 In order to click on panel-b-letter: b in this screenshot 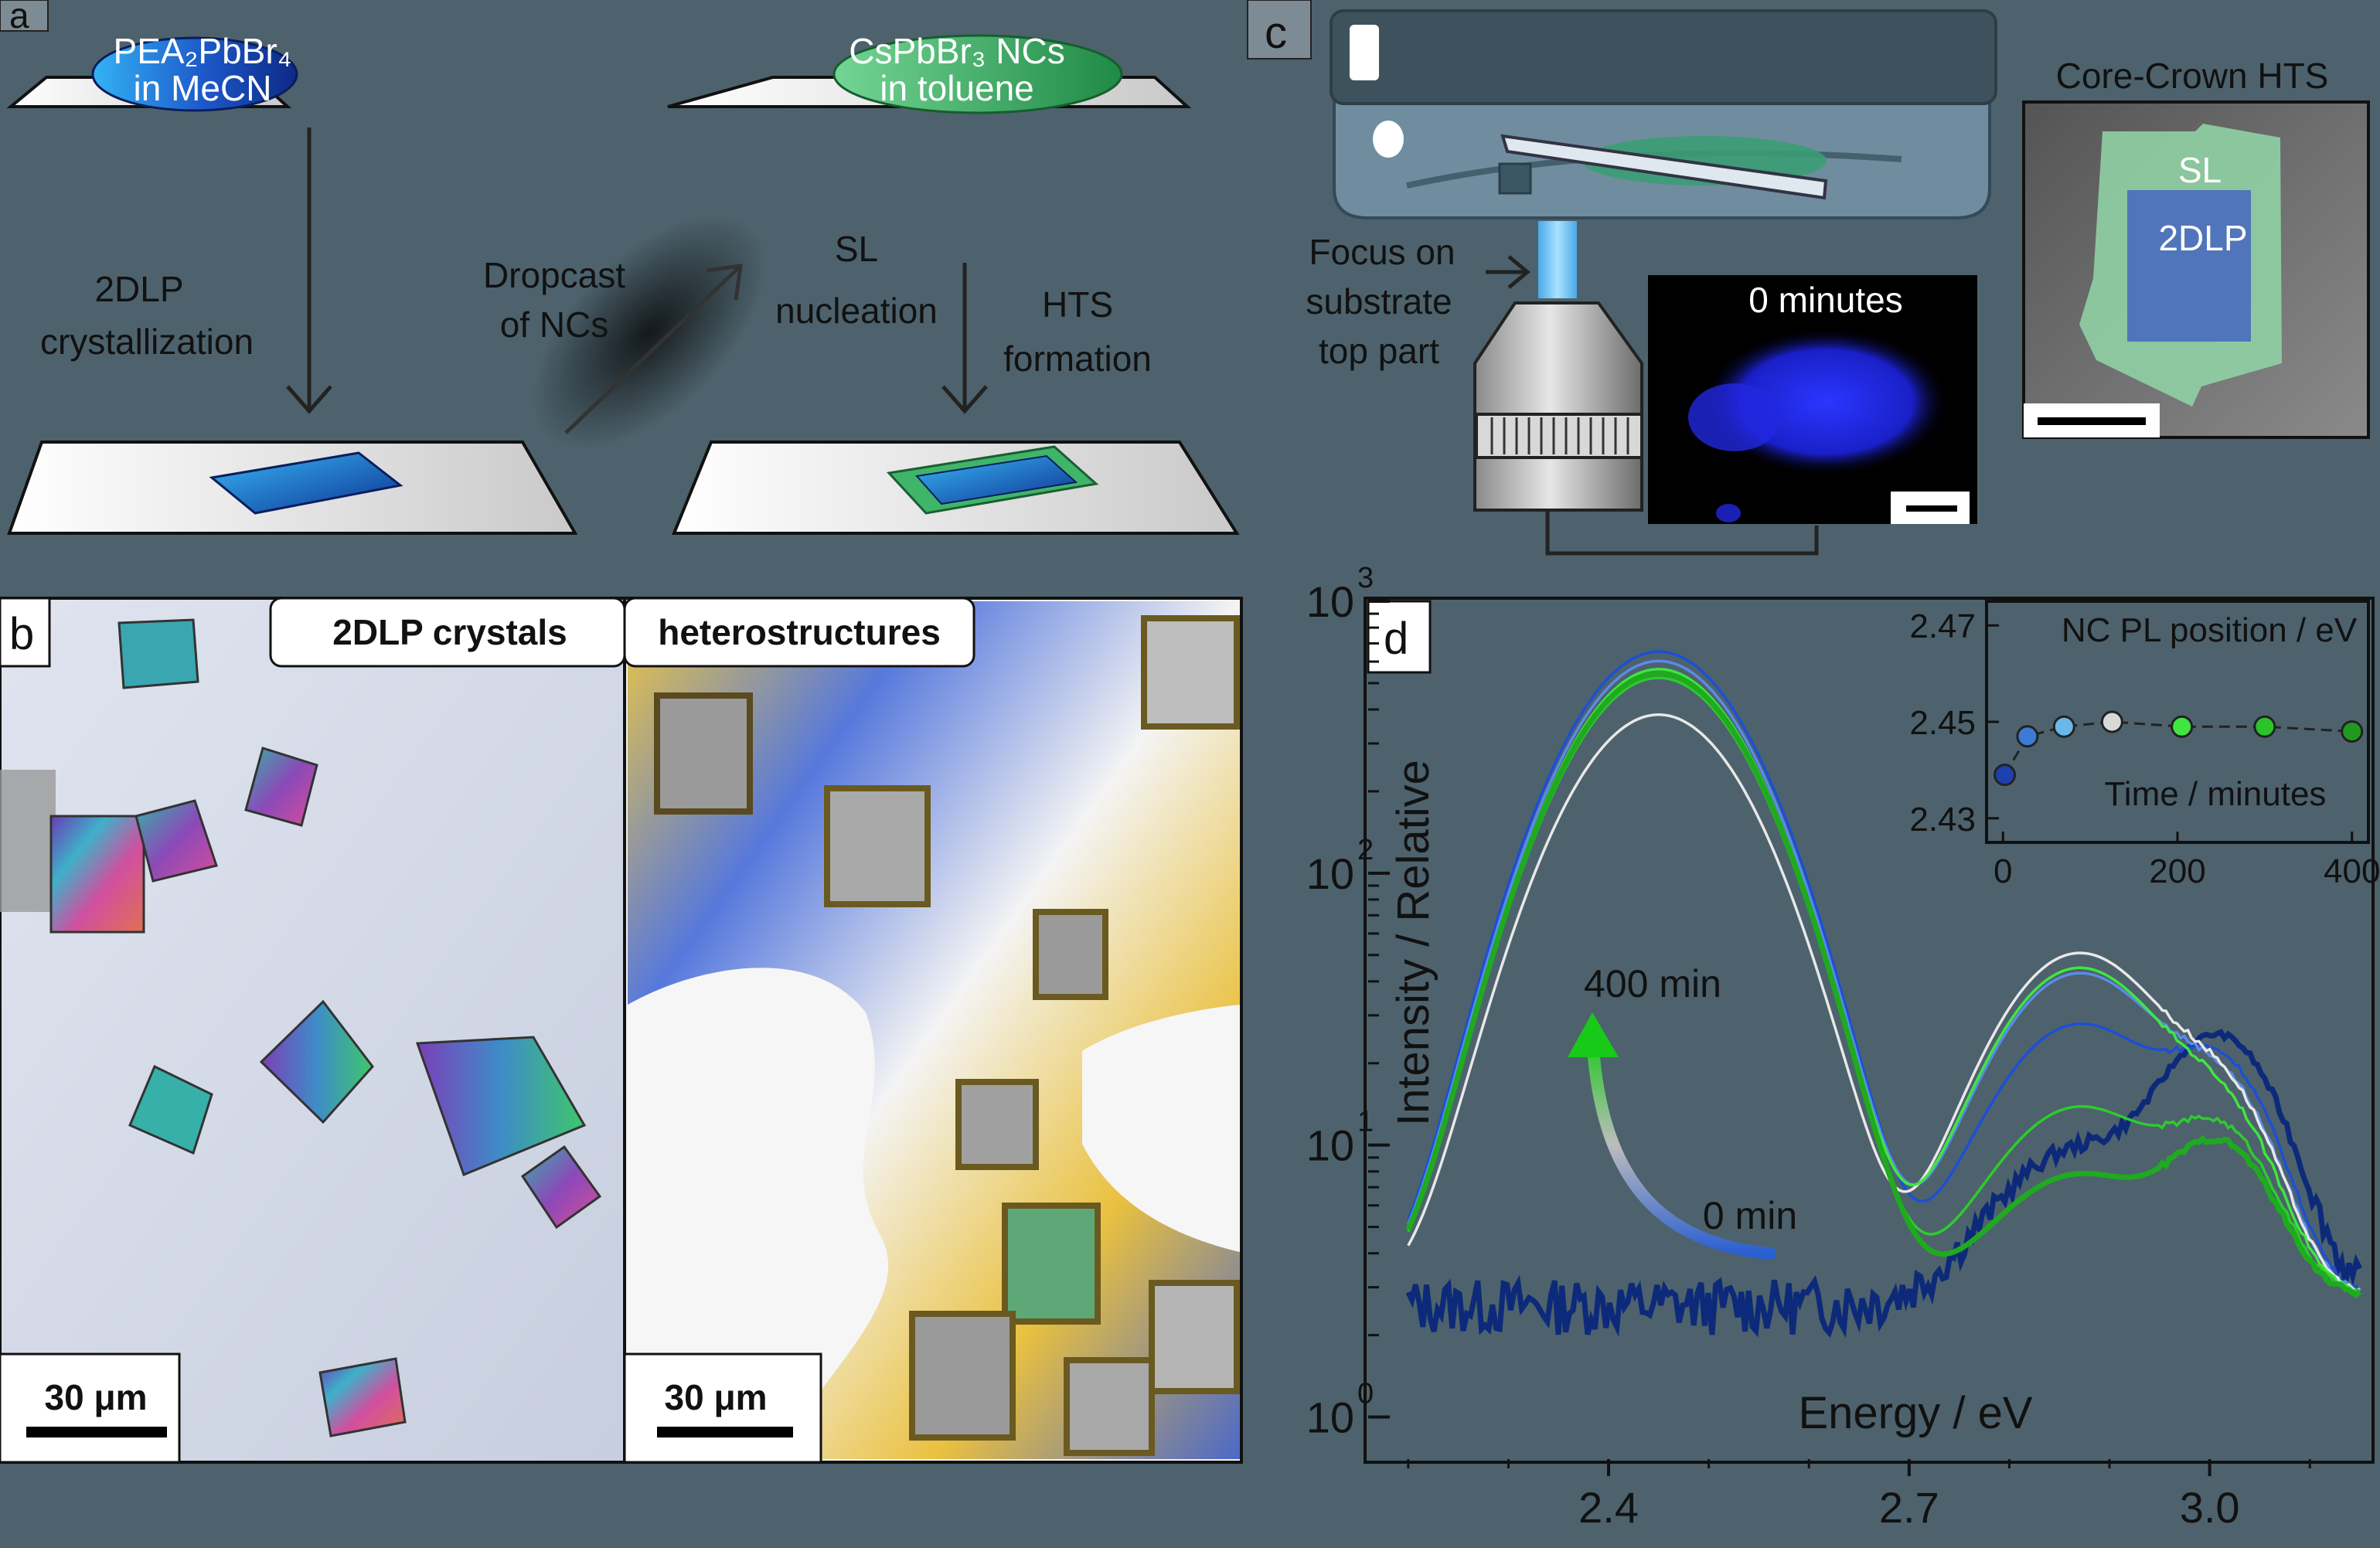, I will do `click(21, 634)`.